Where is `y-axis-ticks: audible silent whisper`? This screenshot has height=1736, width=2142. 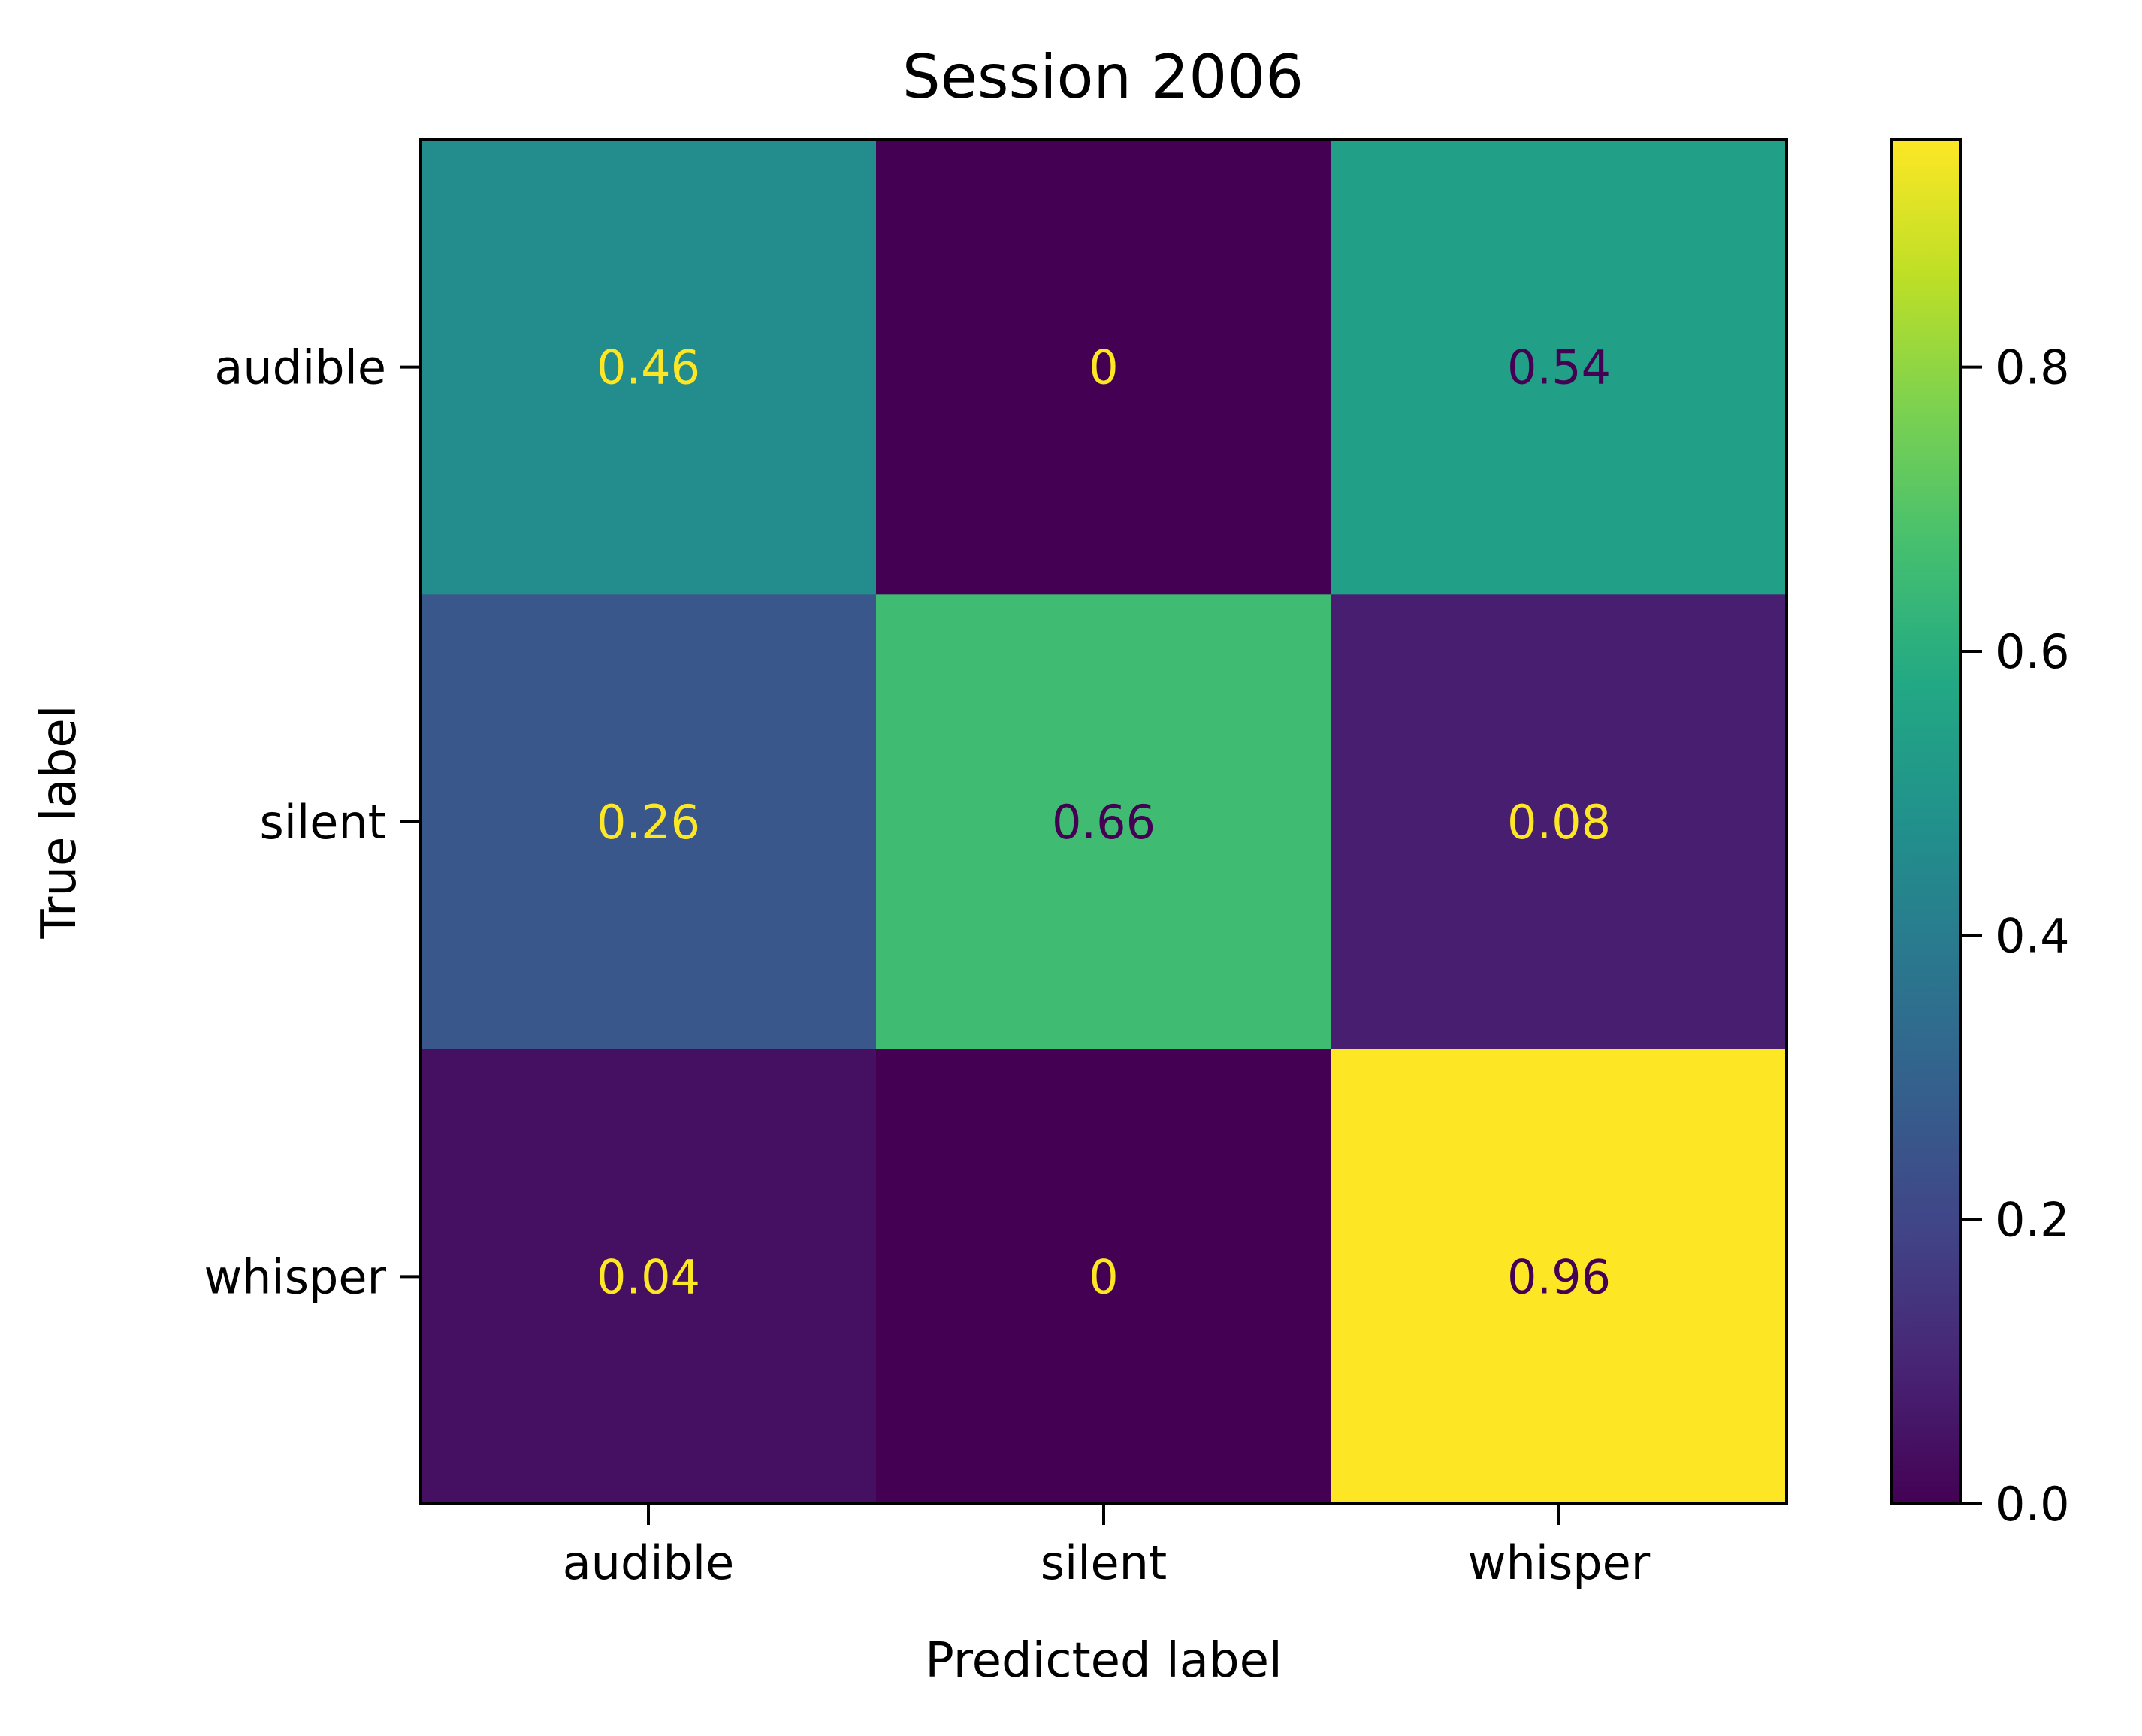 y-axis-ticks: audible silent whisper is located at coordinates (312, 822).